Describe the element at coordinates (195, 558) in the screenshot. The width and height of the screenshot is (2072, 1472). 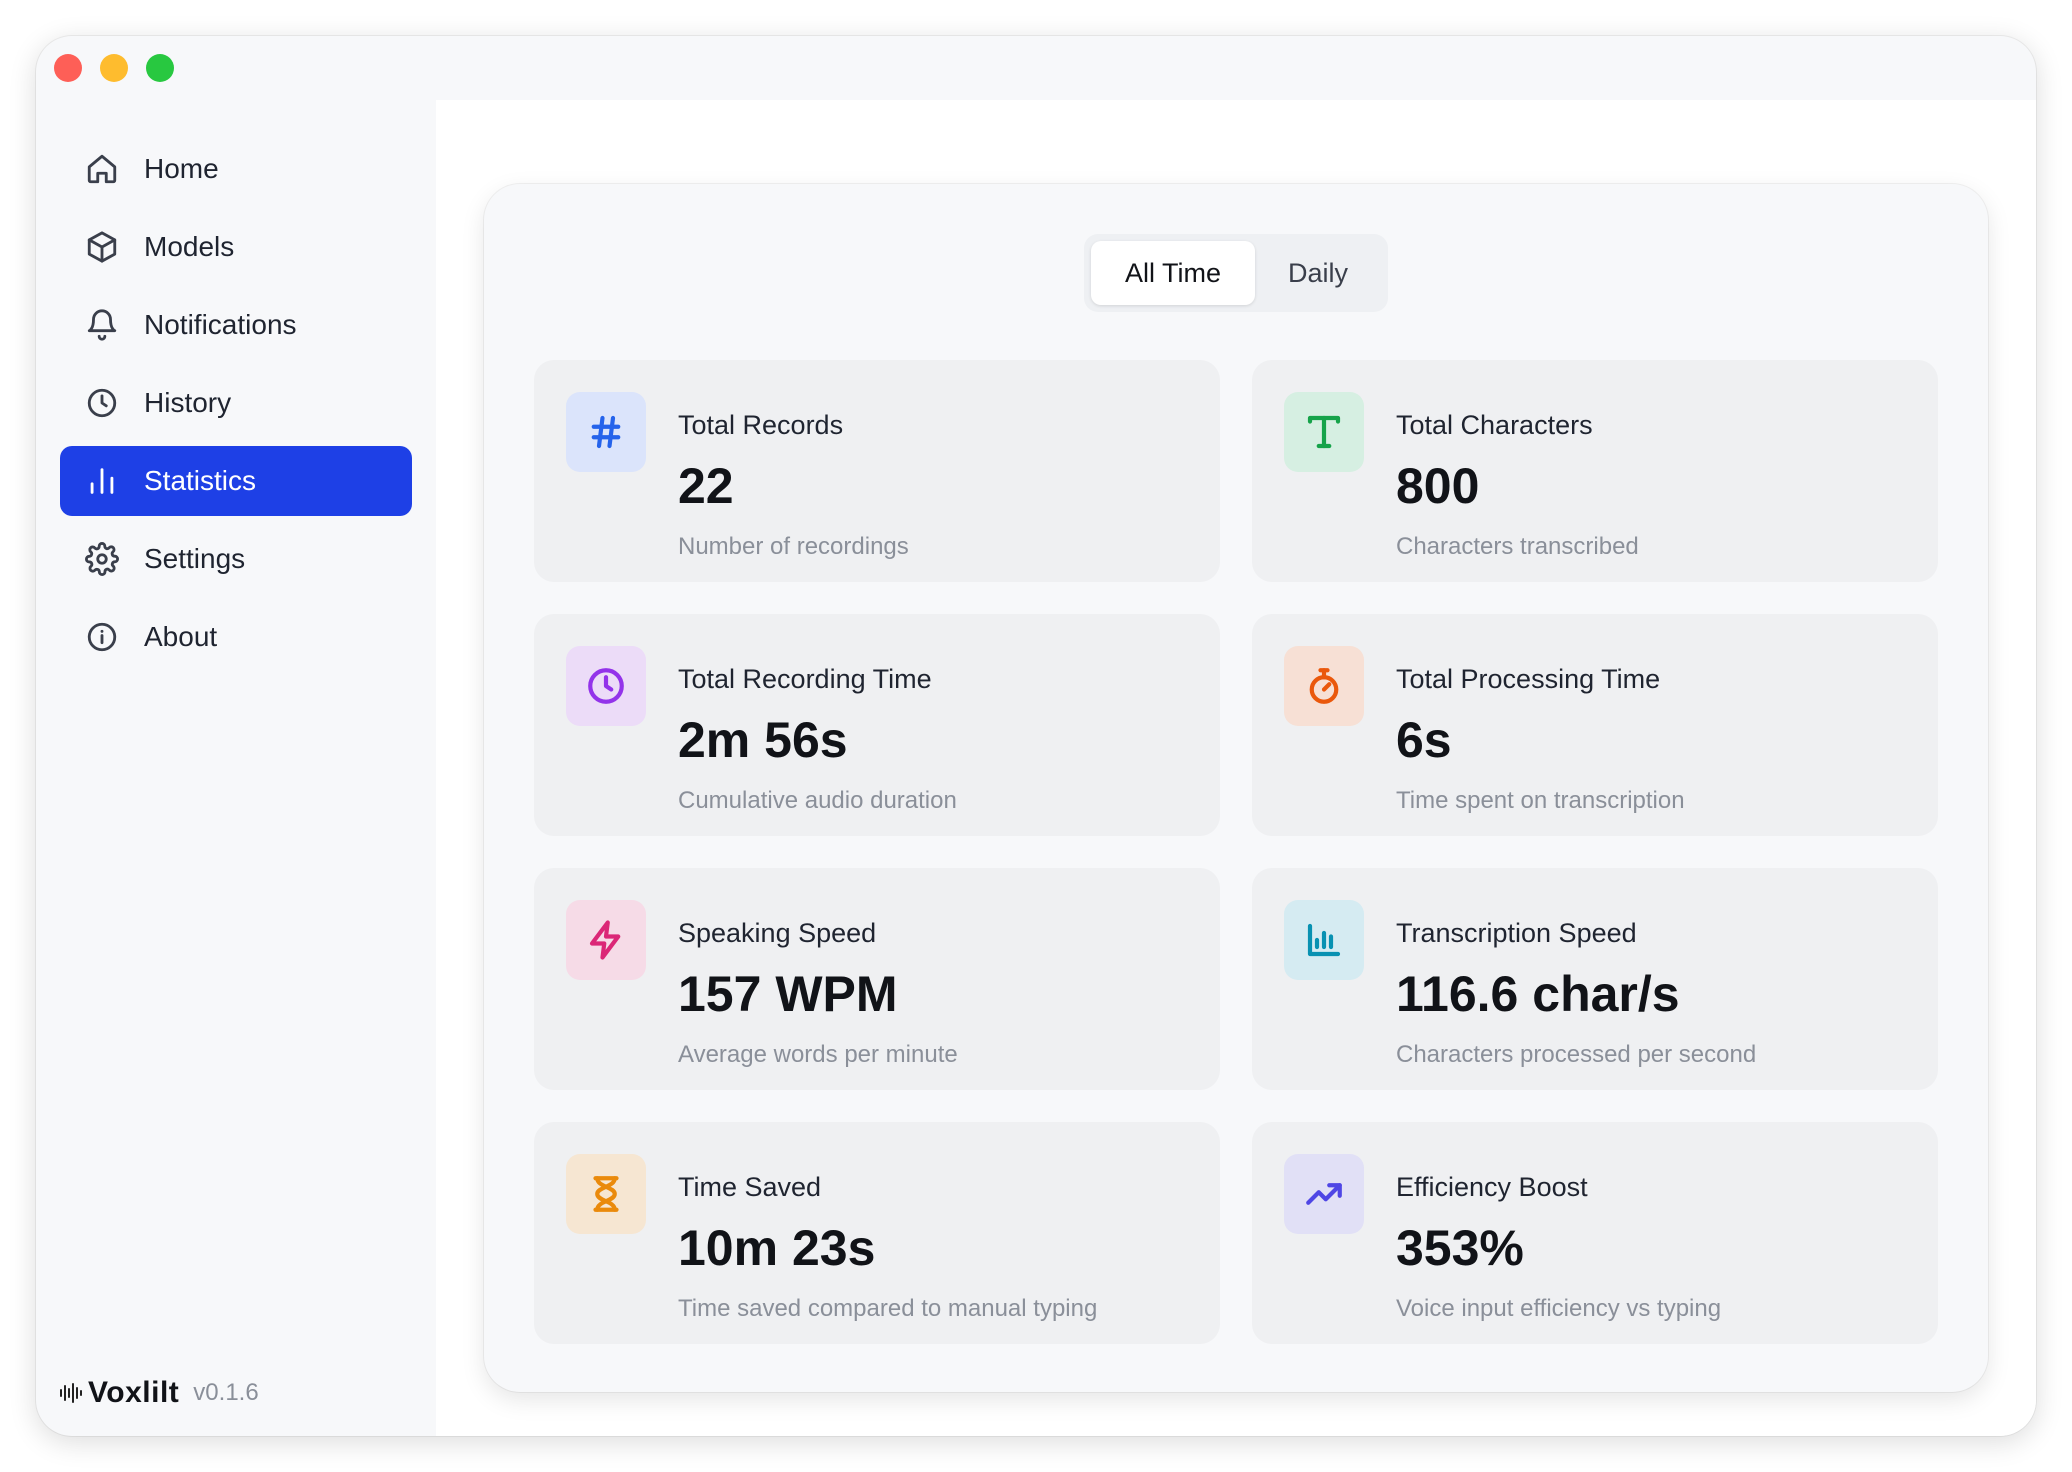
I see `sidebar-item-label: Settings` at that location.